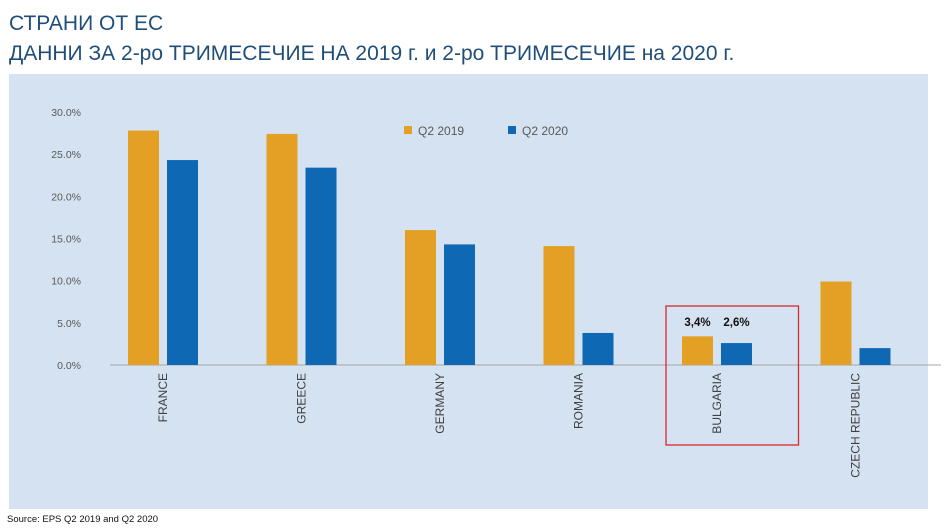 Image resolution: width=945 pixels, height=532 pixels. I want to click on bar-france-q2-2019, so click(143, 247).